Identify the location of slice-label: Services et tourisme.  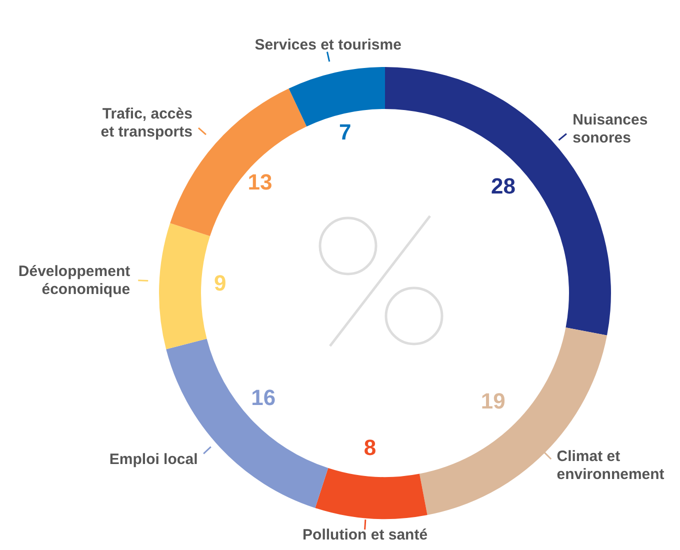
(328, 45).